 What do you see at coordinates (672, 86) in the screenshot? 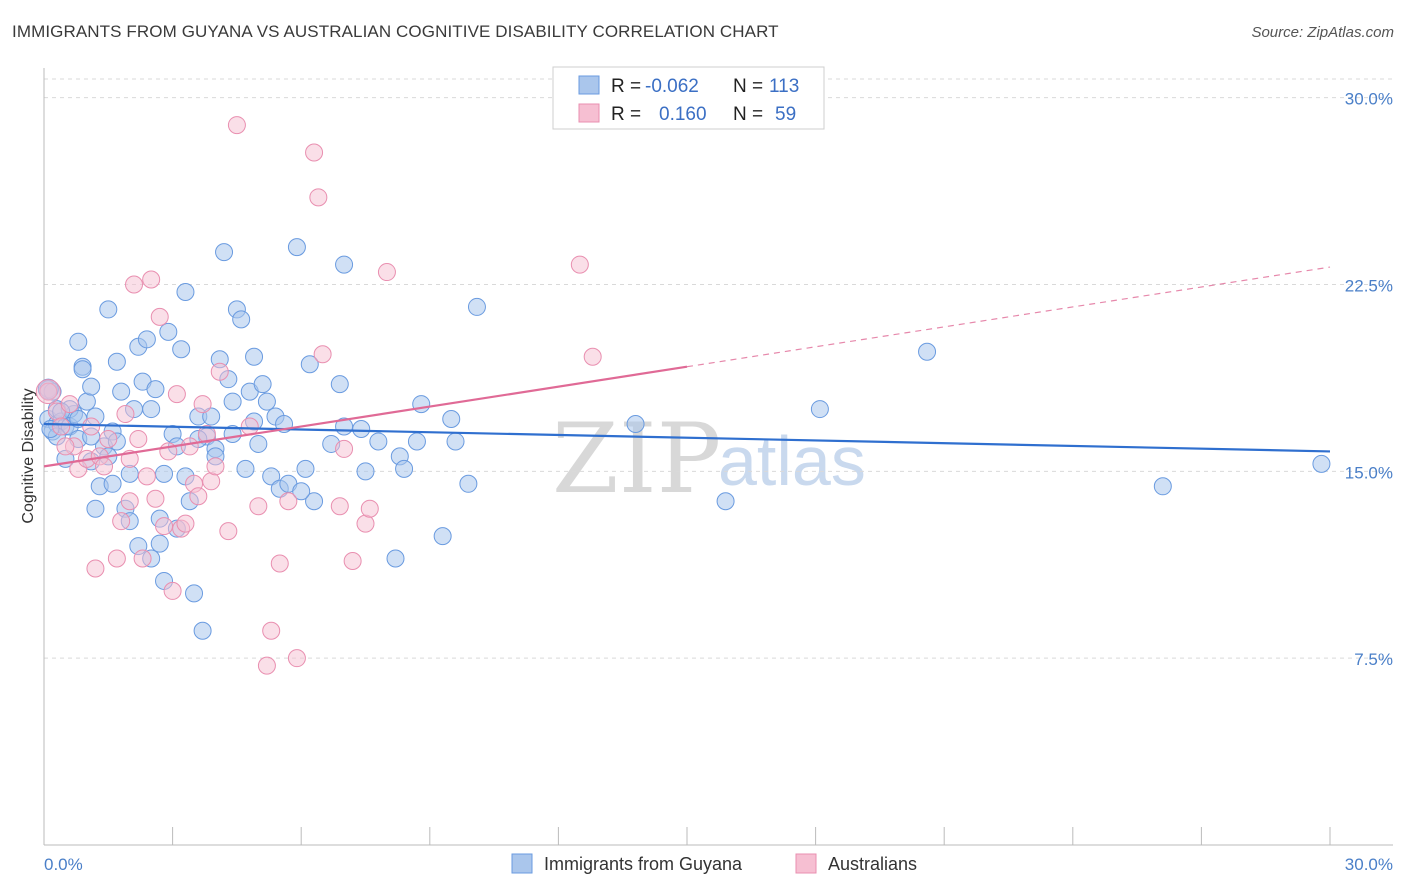
I see `legend-r-value-1: -0.062` at bounding box center [672, 86].